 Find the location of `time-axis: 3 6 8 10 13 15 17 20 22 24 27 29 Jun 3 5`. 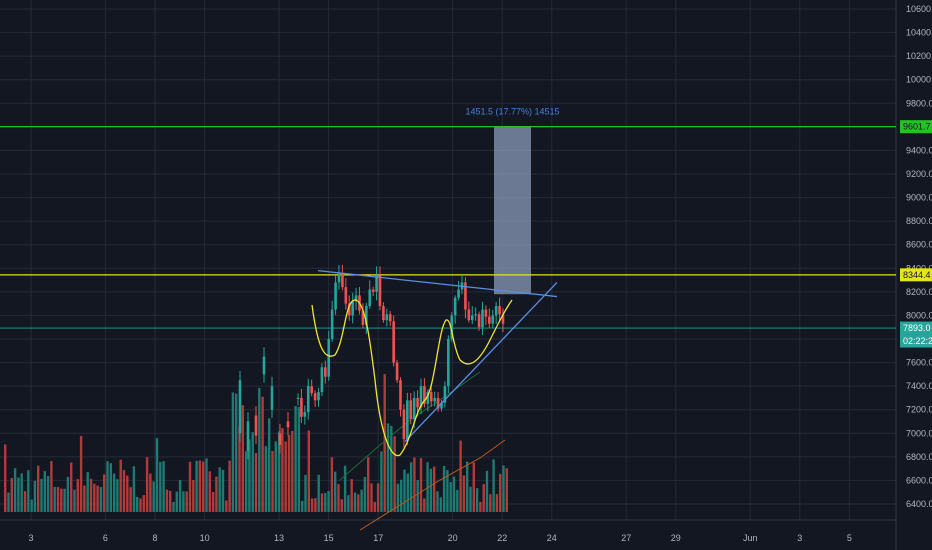

time-axis: 3 6 8 10 13 15 17 20 22 24 27 29 Jun 3 5 is located at coordinates (439, 538).